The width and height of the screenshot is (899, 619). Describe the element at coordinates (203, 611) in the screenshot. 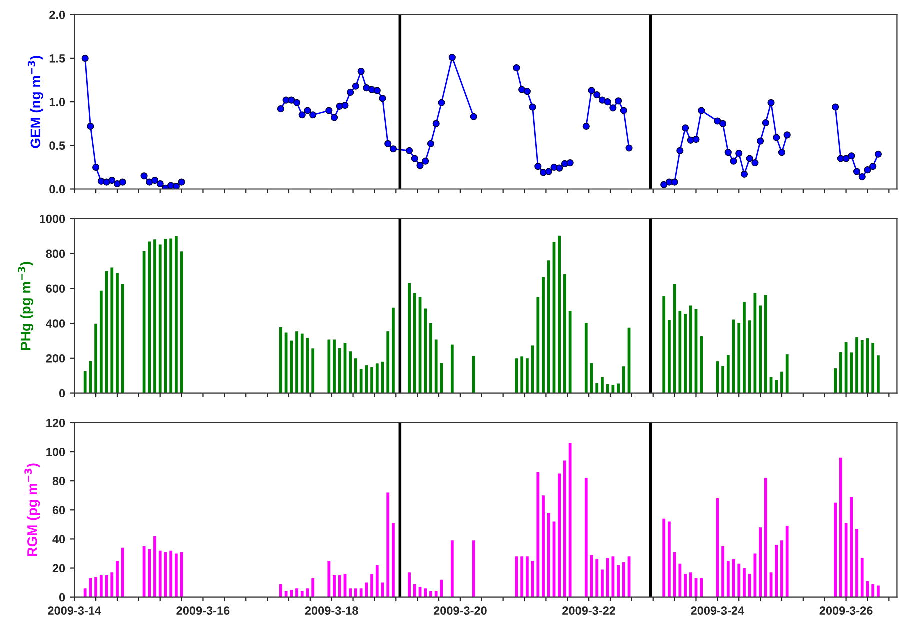

I see `x-tick-label: 2009-3-16` at that location.